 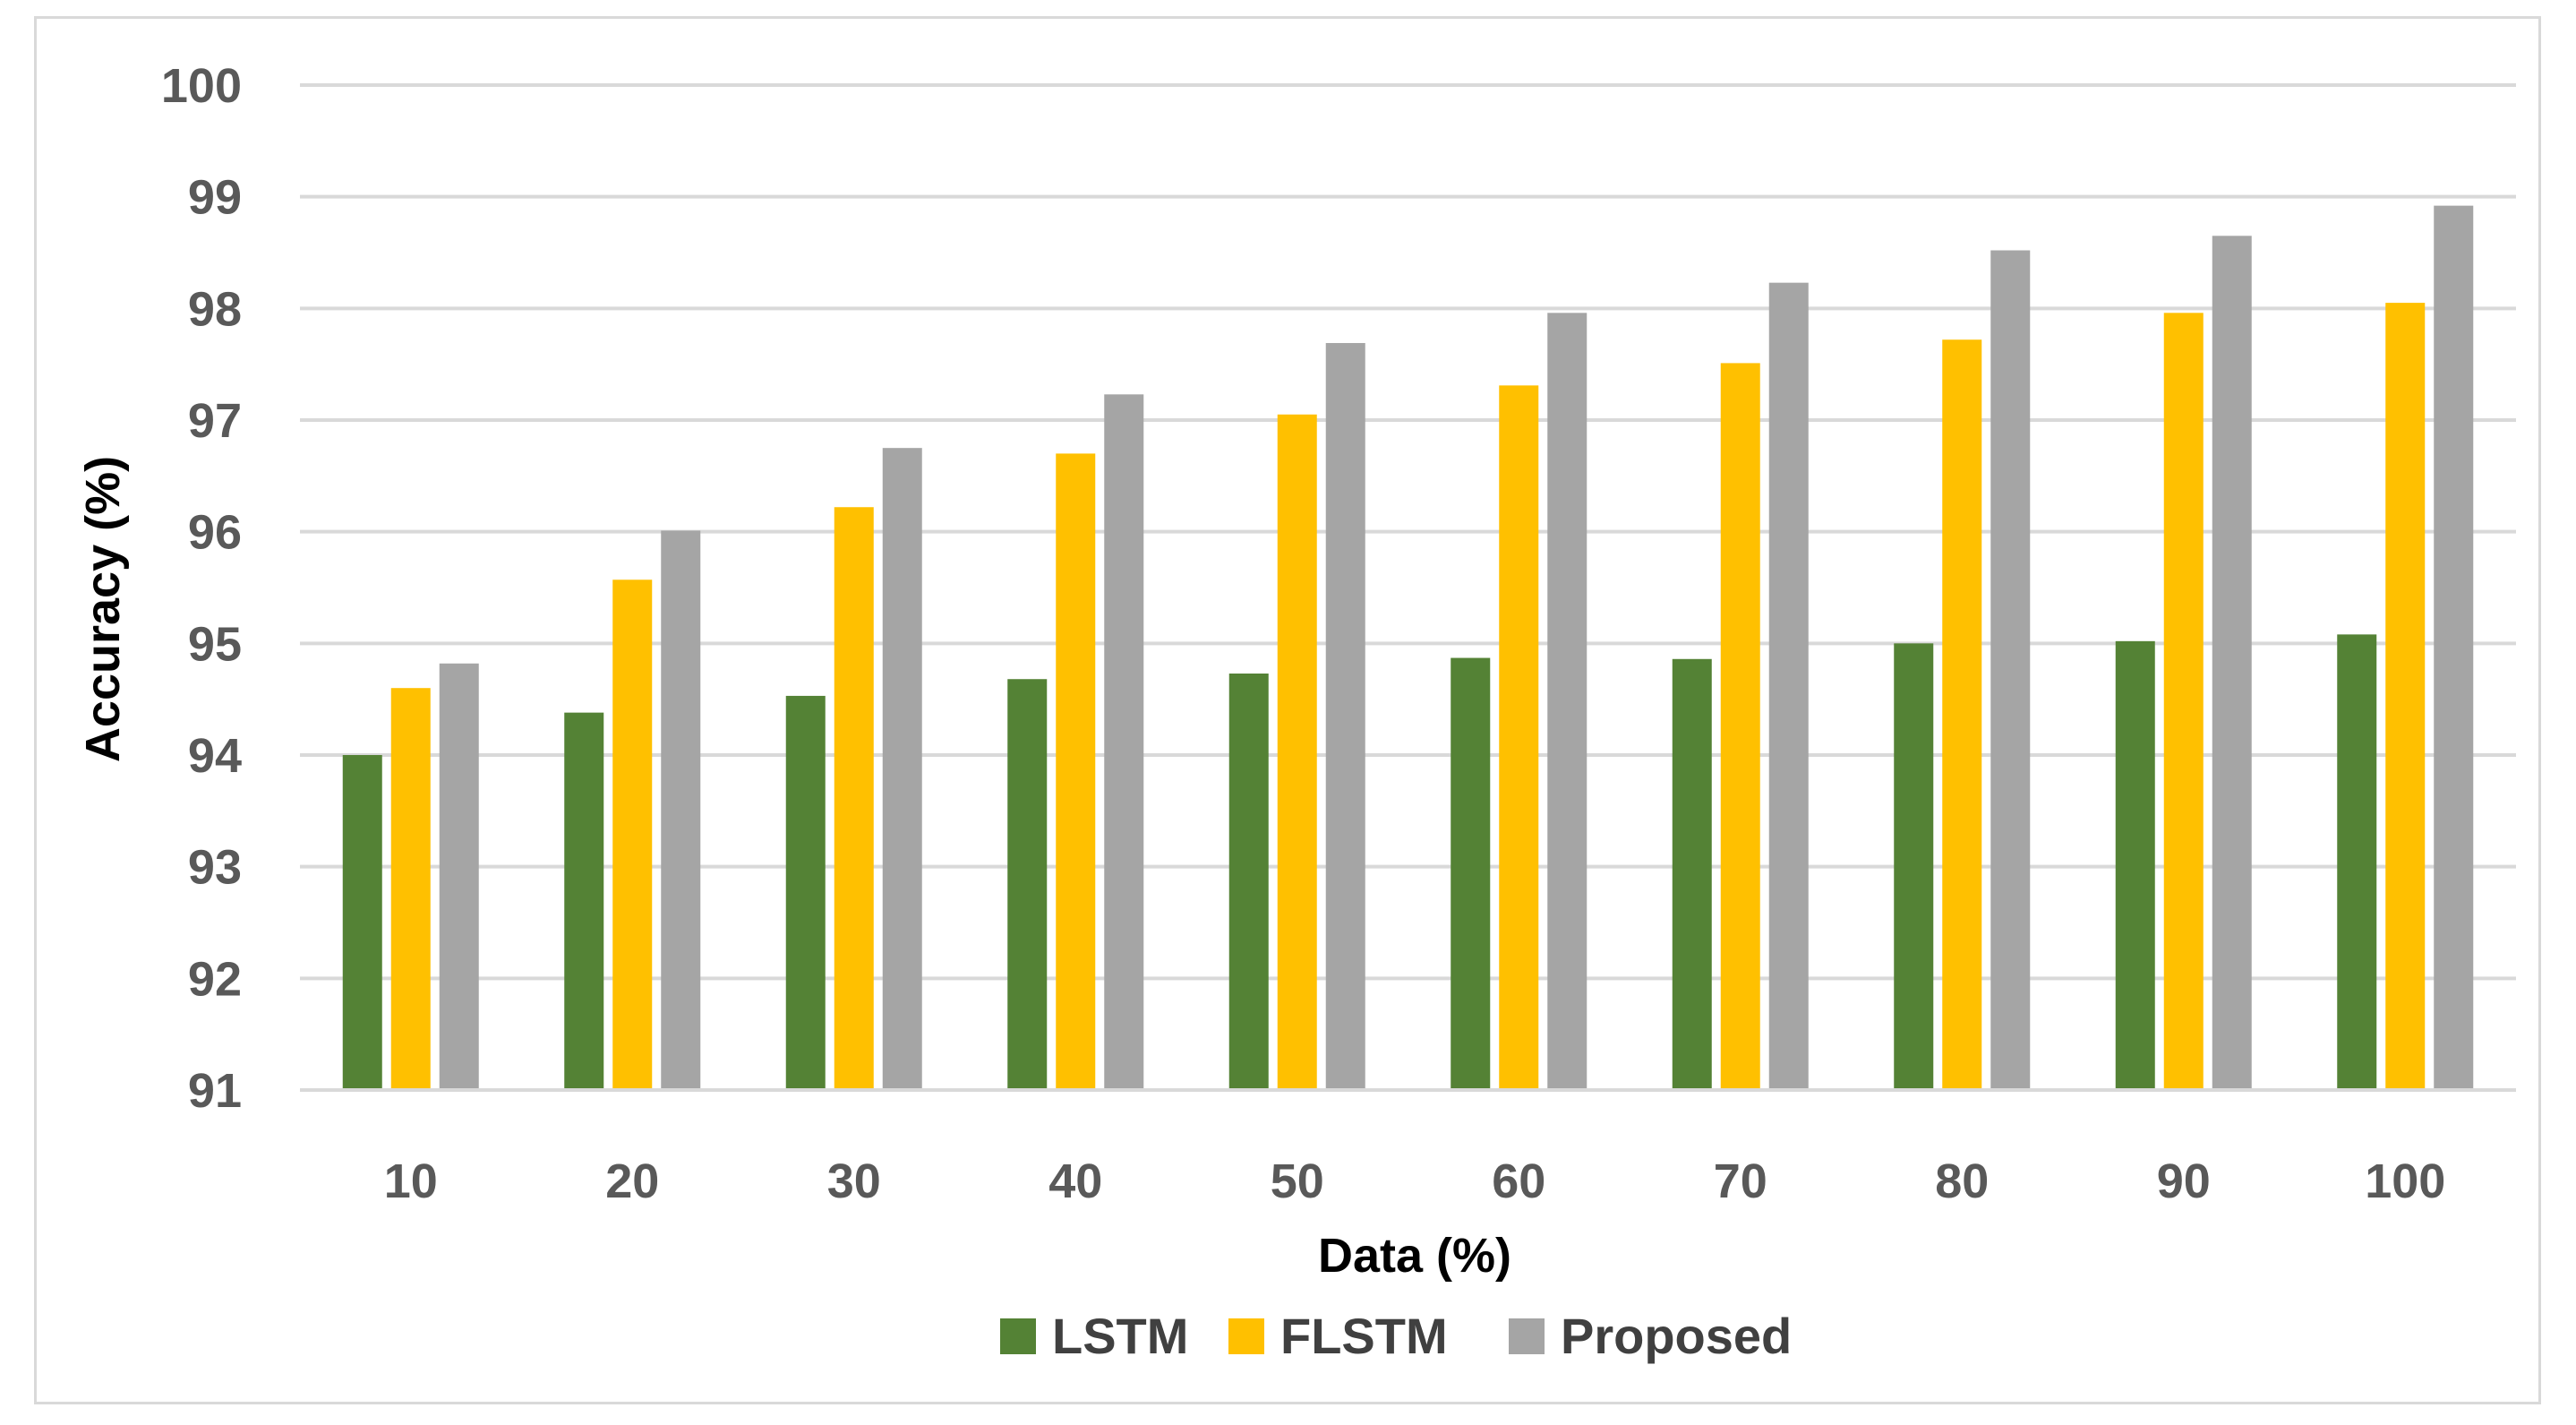 I want to click on x-tick-label: 20, so click(x=632, y=1181).